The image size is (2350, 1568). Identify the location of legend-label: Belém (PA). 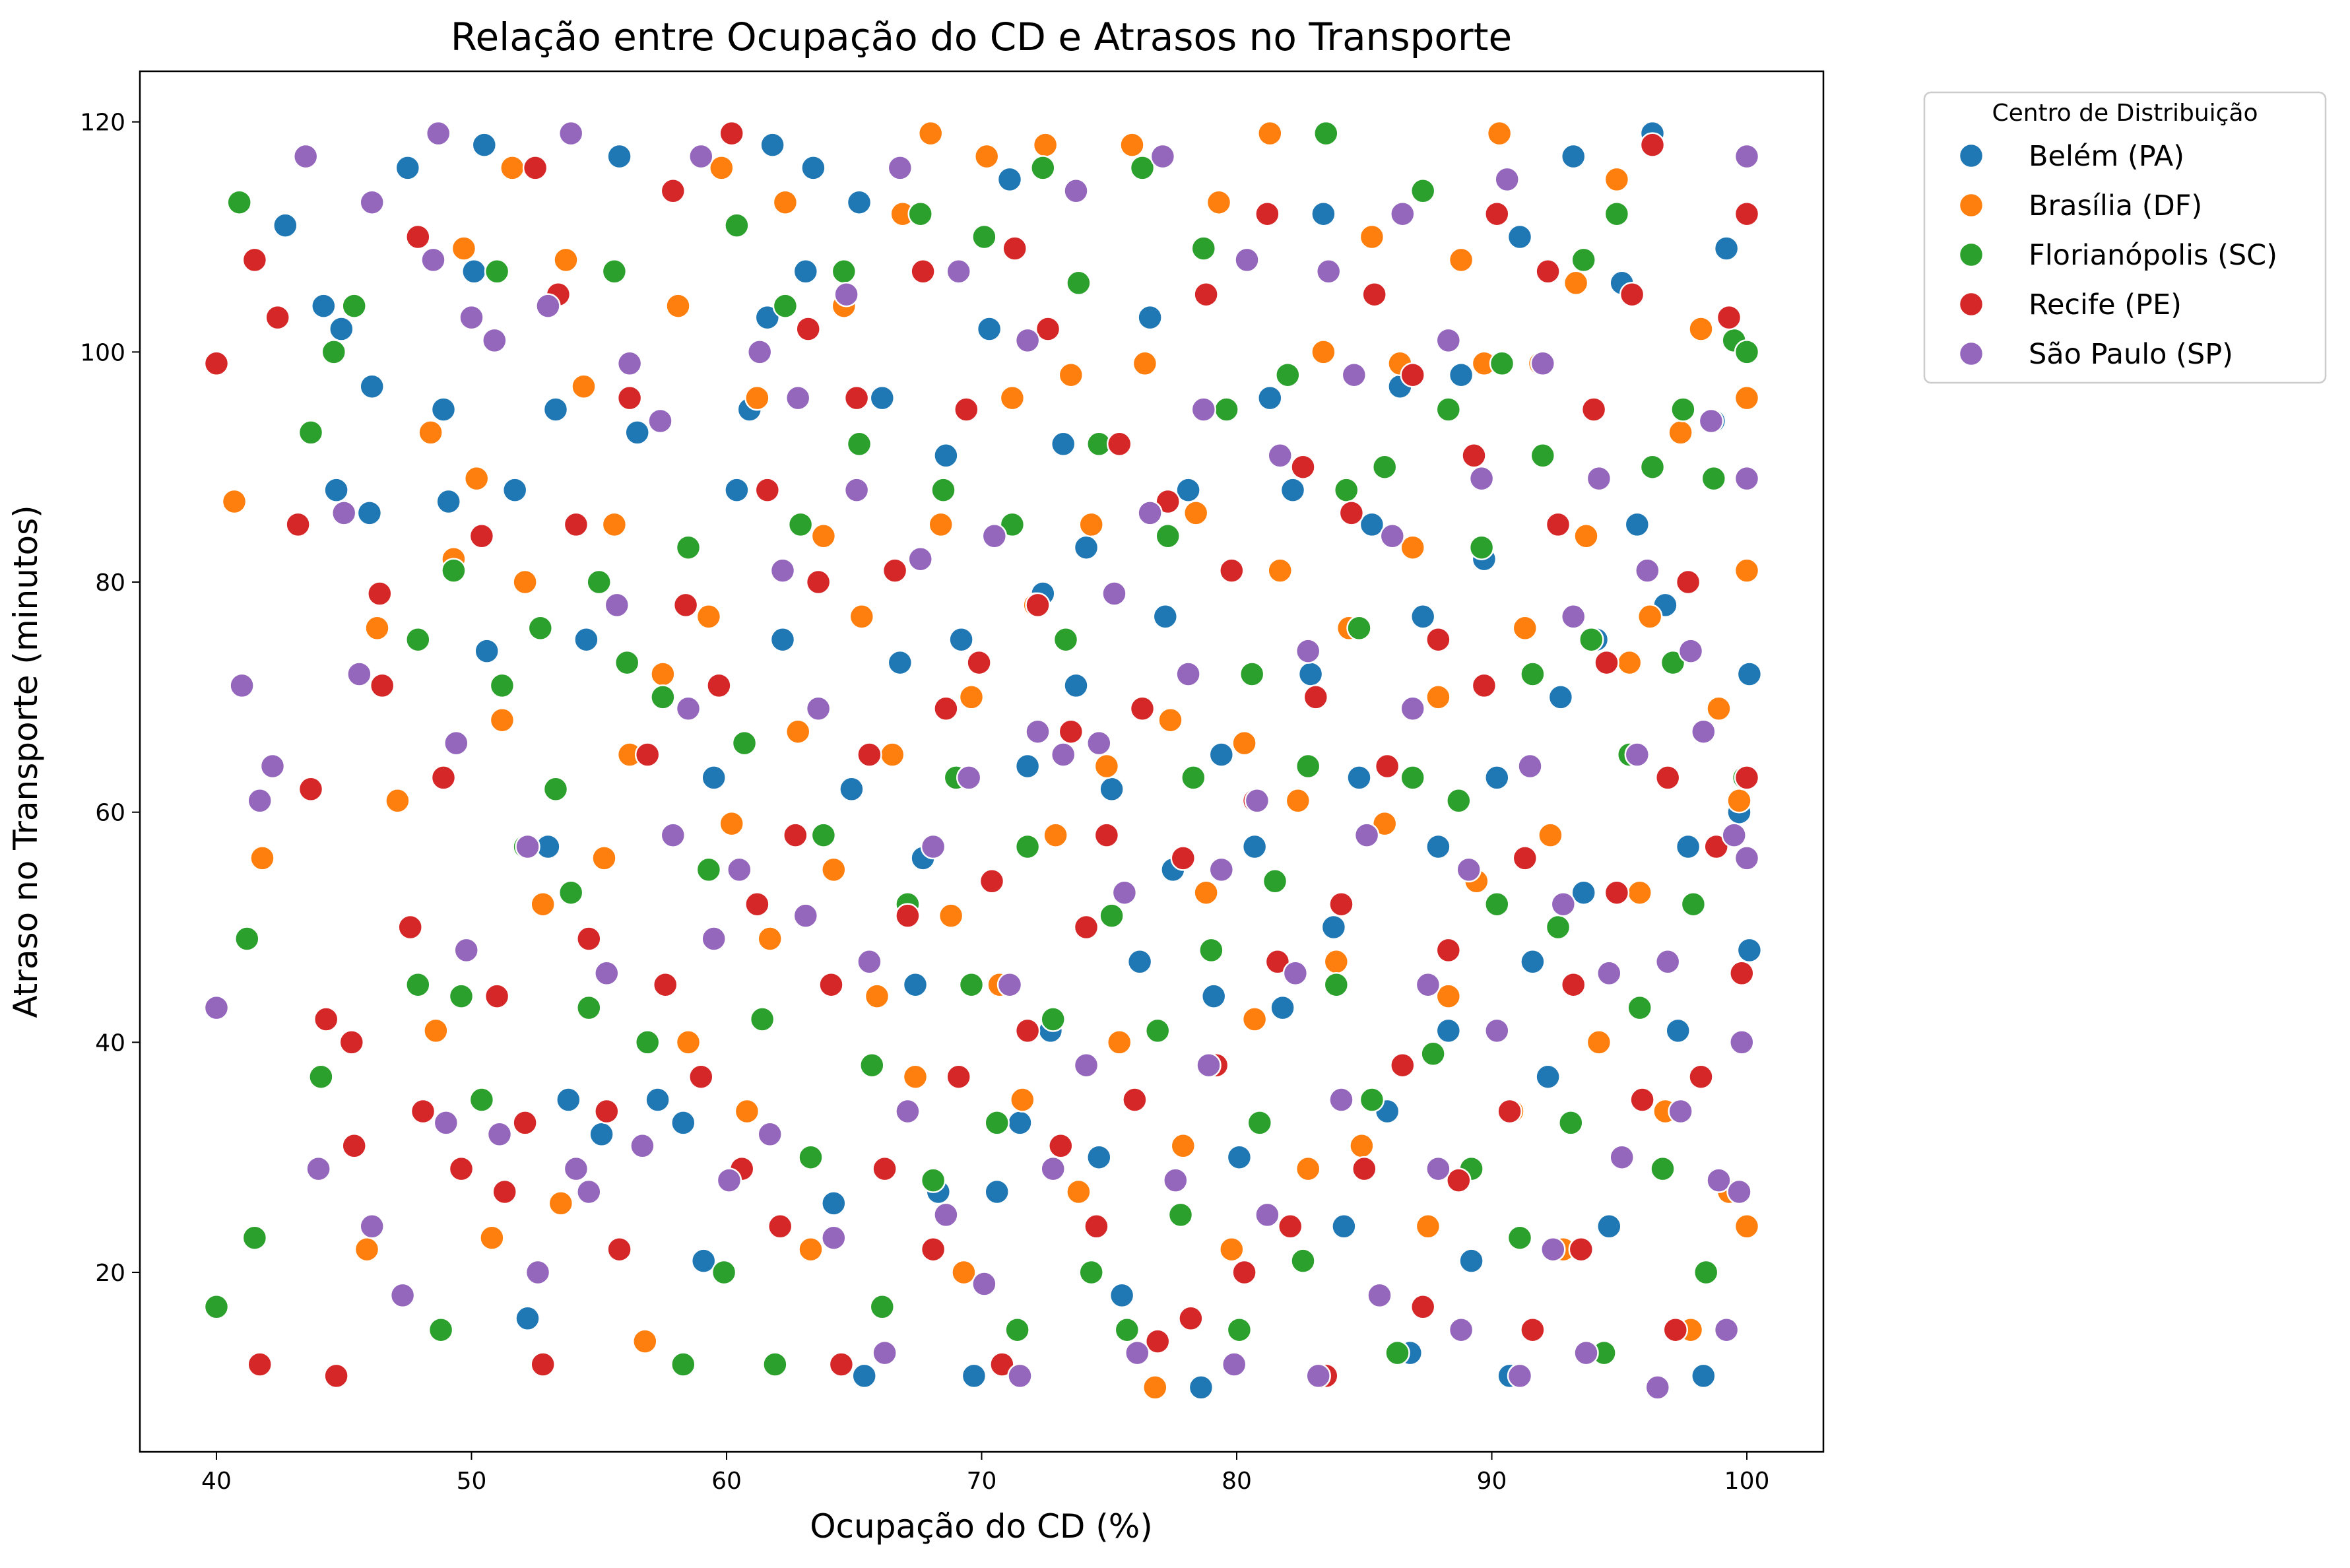
(2106, 156).